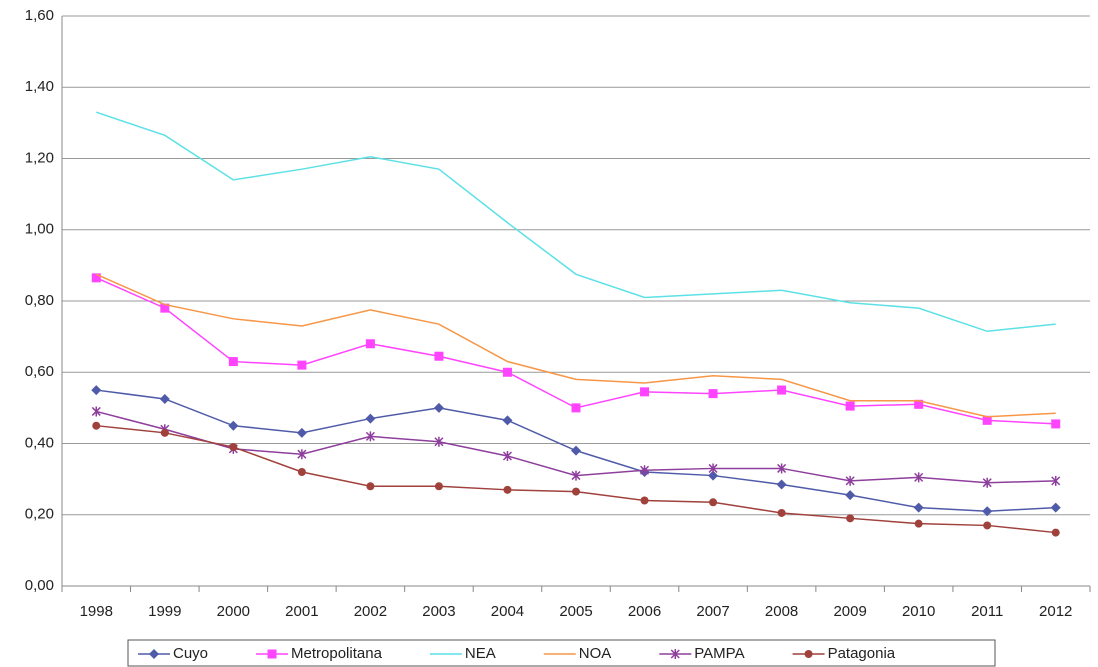 The image size is (1098, 667). I want to click on x-tick-label: 2010, so click(918, 611).